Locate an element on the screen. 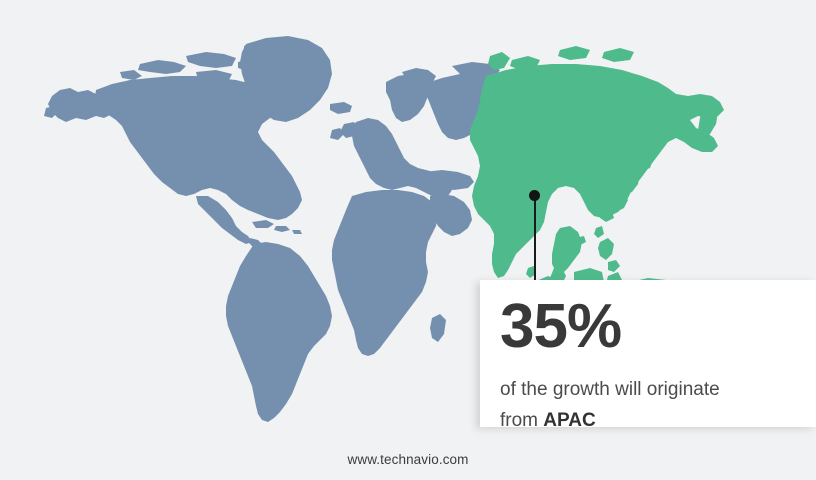 The height and width of the screenshot is (480, 816). callout-line-2-prefix: from is located at coordinates (522, 420).